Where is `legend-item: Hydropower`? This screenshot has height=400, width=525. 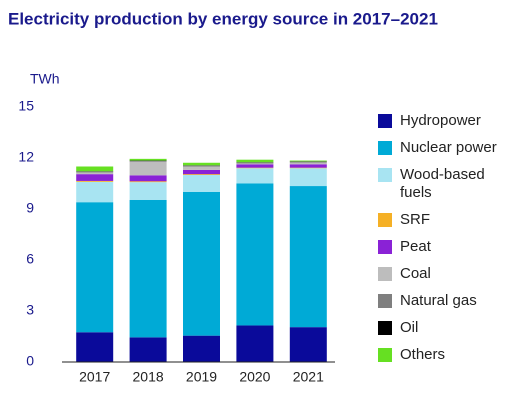 legend-item: Hydropower is located at coordinates (448, 121).